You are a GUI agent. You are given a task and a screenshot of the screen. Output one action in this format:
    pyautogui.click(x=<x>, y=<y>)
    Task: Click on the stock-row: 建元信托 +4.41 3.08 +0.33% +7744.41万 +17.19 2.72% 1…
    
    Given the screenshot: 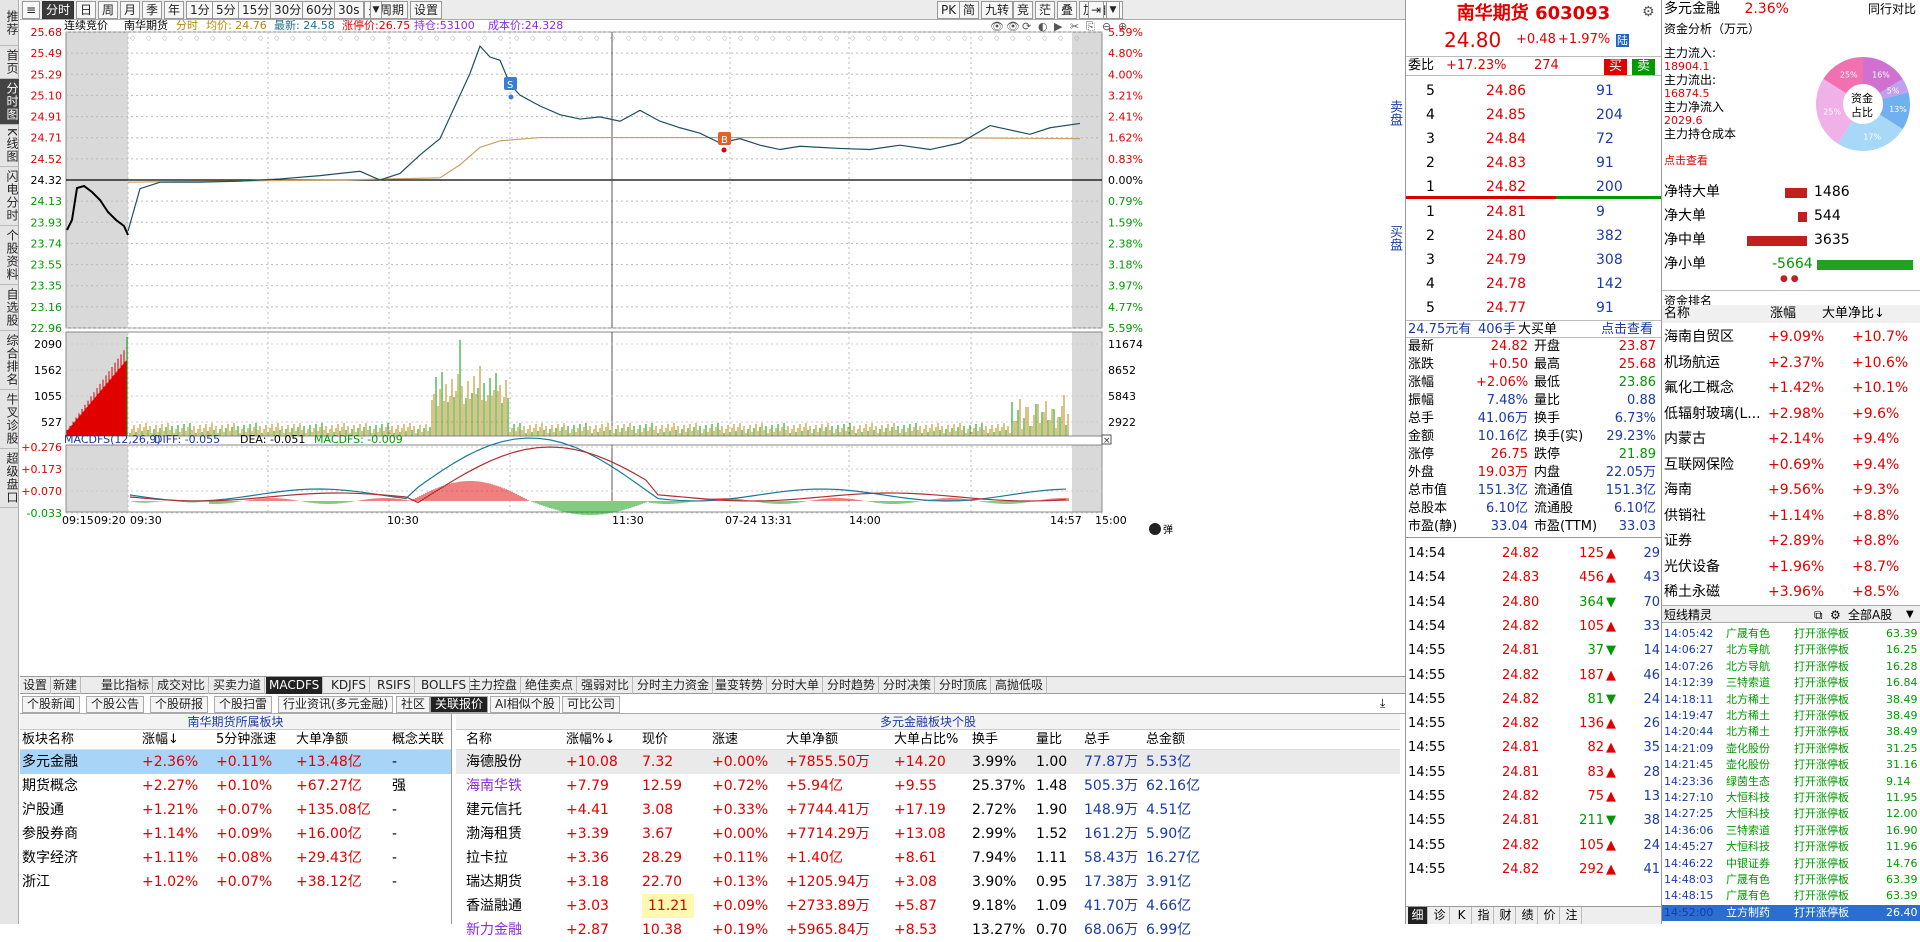 What is the action you would take?
    pyautogui.click(x=928, y=810)
    